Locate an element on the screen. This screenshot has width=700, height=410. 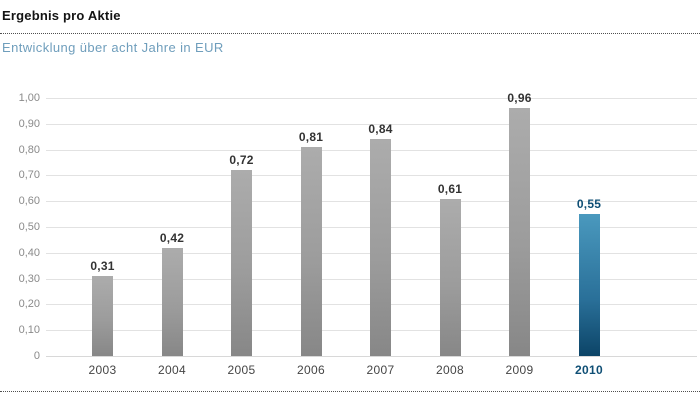
page-title: Ergebnis pro Aktie is located at coordinates (61, 15).